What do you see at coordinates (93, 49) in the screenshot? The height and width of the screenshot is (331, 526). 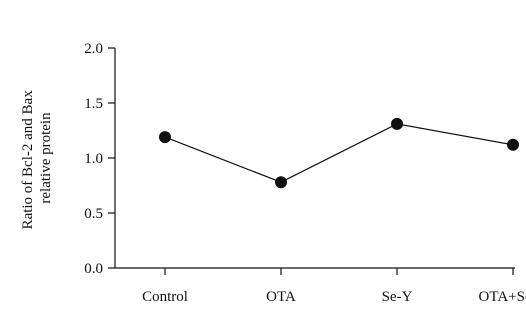 I see `y-tick-label: 2.0` at bounding box center [93, 49].